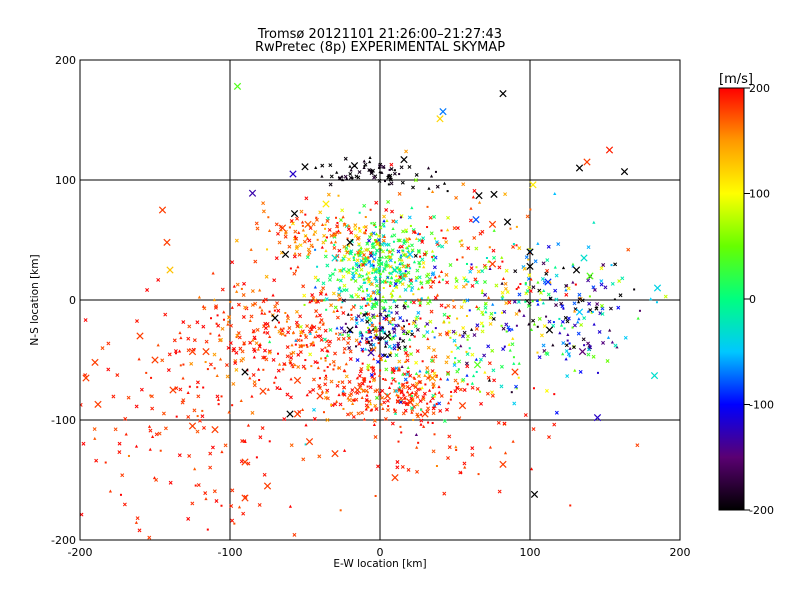 Image resolution: width=800 pixels, height=600 pixels. I want to click on colorbar-tick-label: 0, so click(752, 299).